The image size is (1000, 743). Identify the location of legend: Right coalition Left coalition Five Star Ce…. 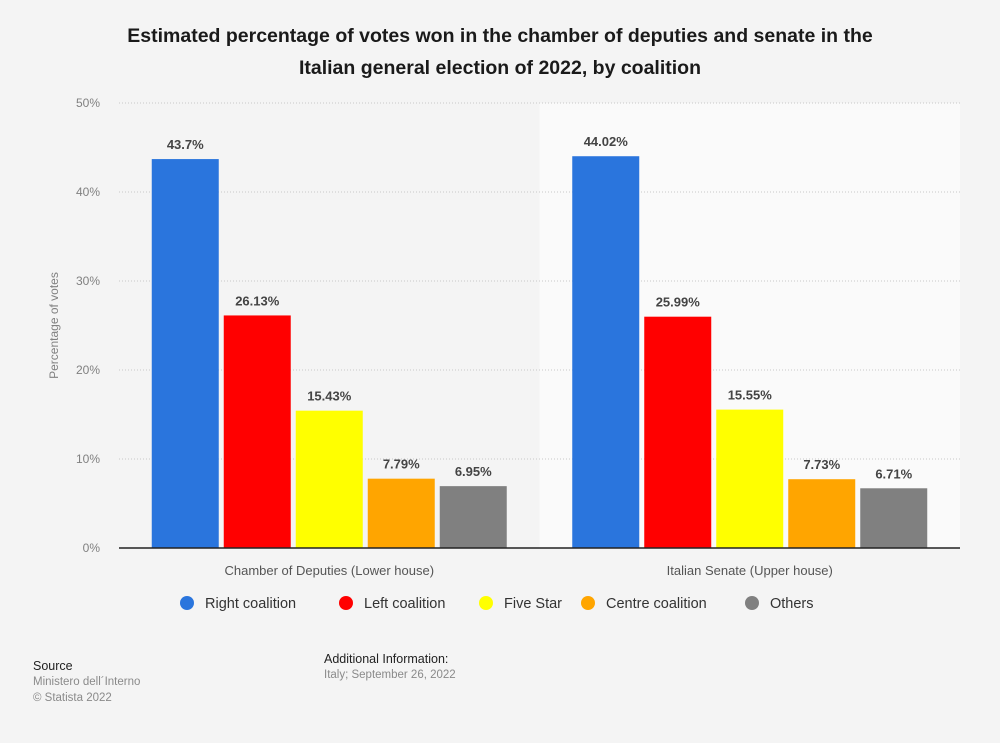
(497, 604).